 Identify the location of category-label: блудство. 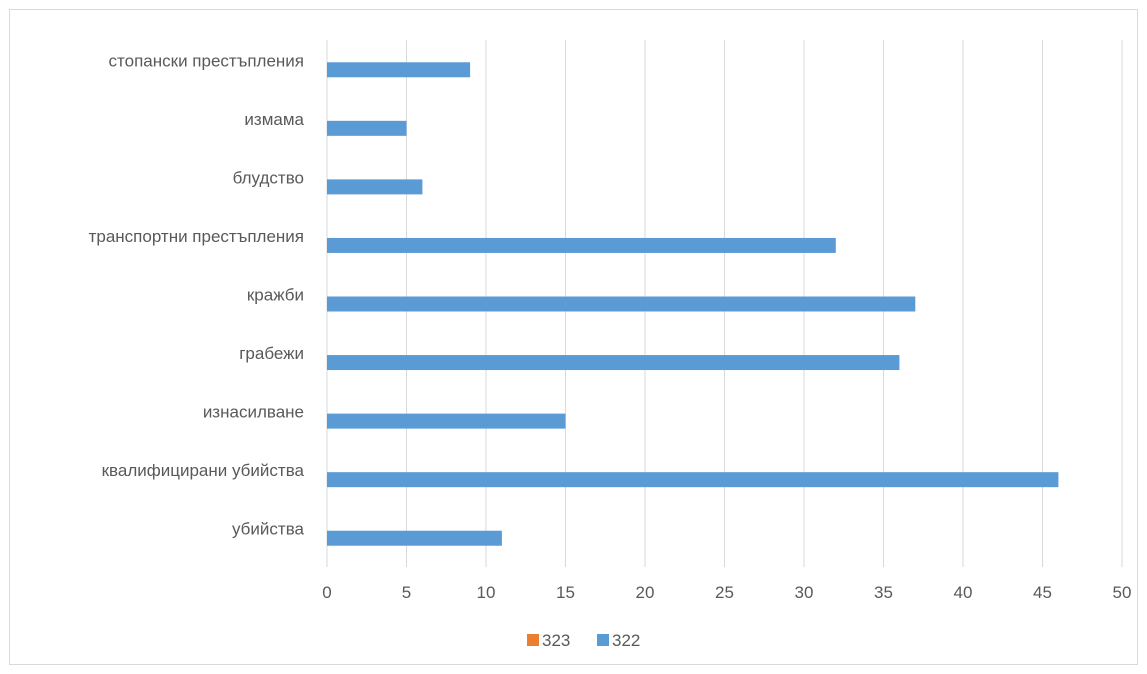
(268, 177).